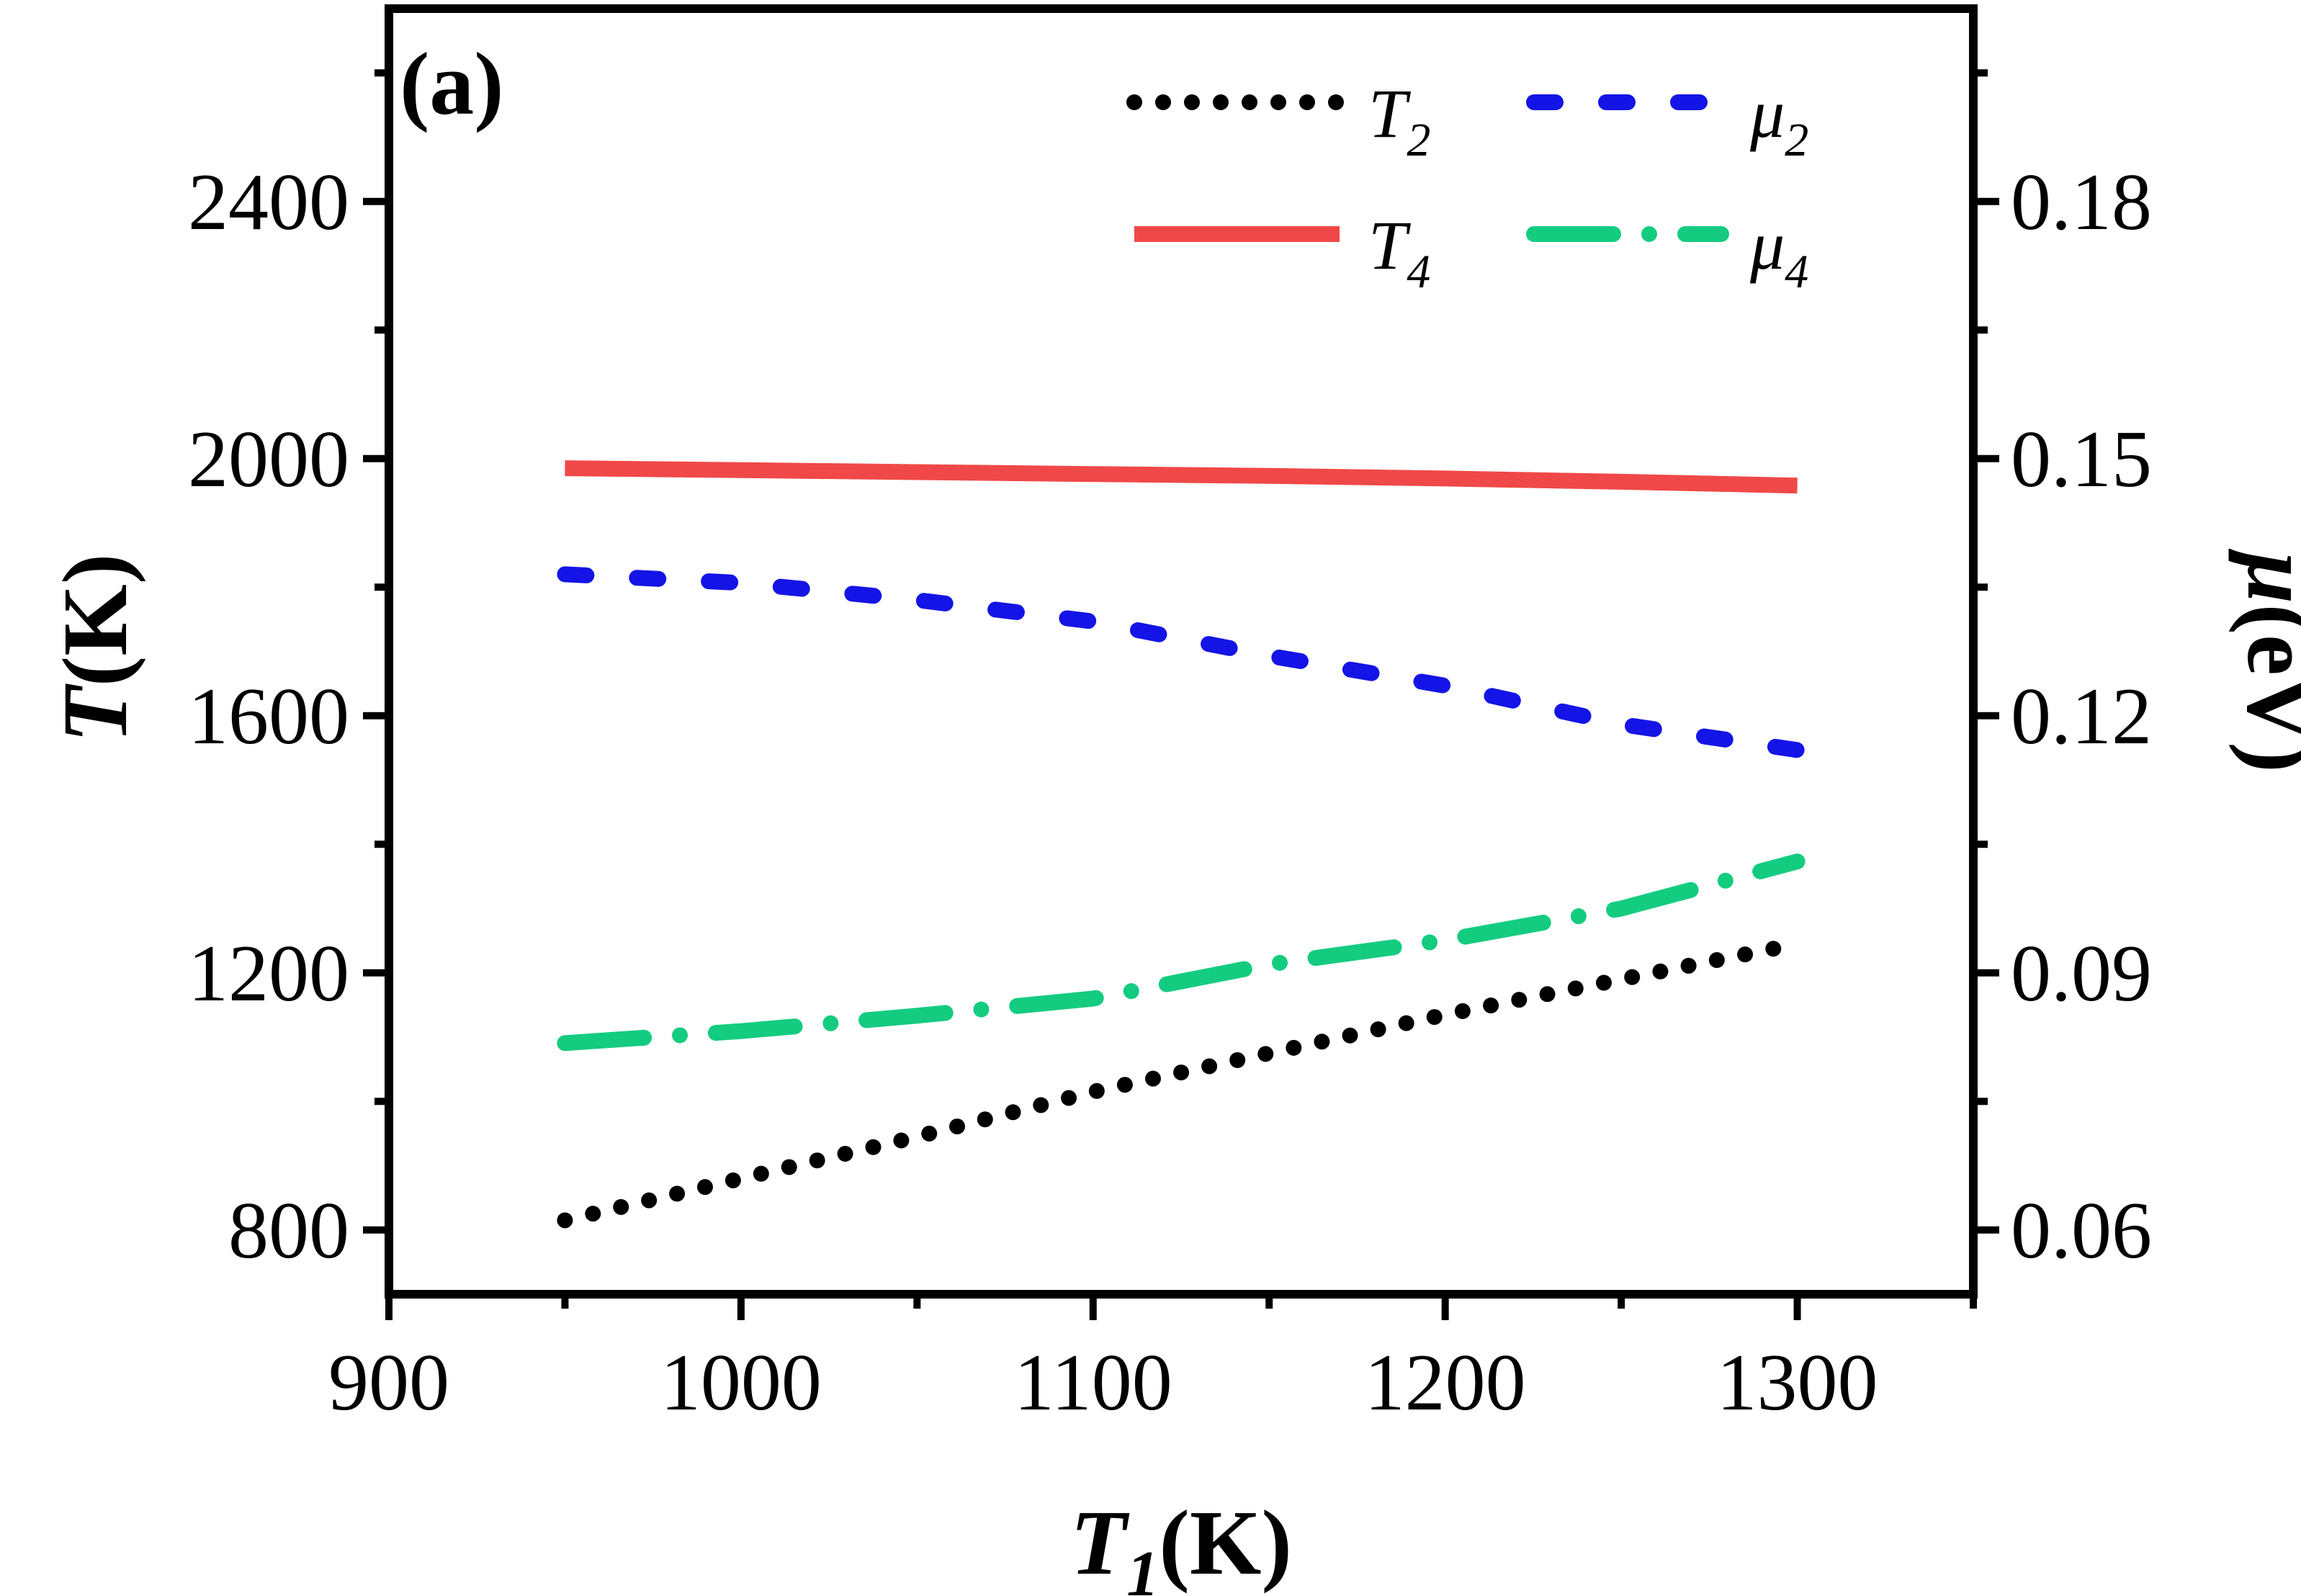 The image size is (2301, 1596). What do you see at coordinates (1181, 1544) in the screenshot?
I see `x-axis-title: T1(K)` at bounding box center [1181, 1544].